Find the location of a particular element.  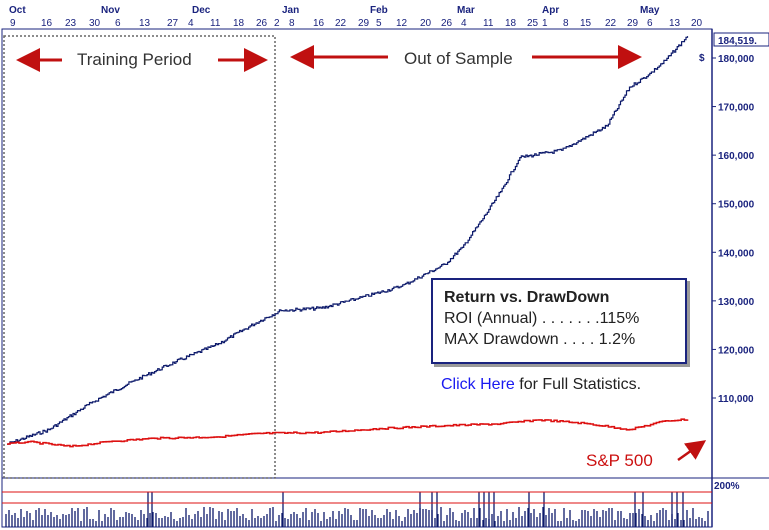

x-month-label: Jan is located at coordinates (290, 10).